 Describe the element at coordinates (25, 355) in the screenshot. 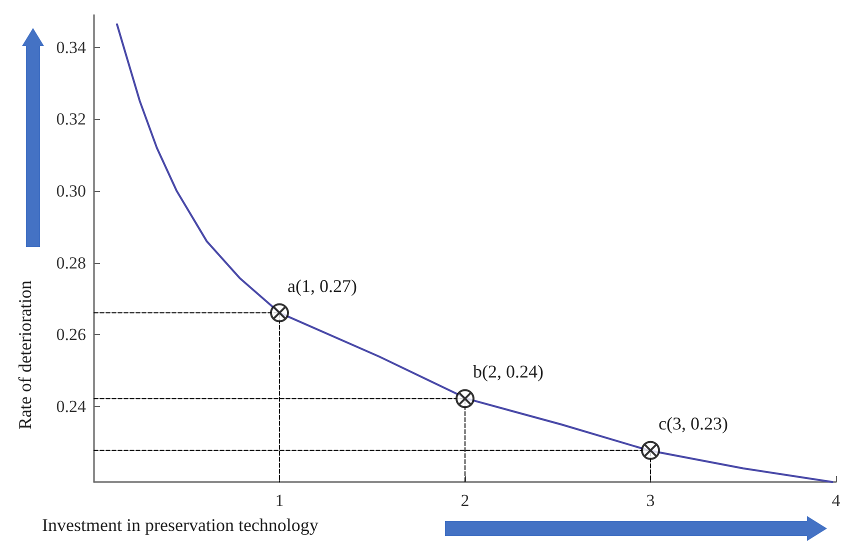

I see `y-axis-title: Rate of deterioration` at that location.